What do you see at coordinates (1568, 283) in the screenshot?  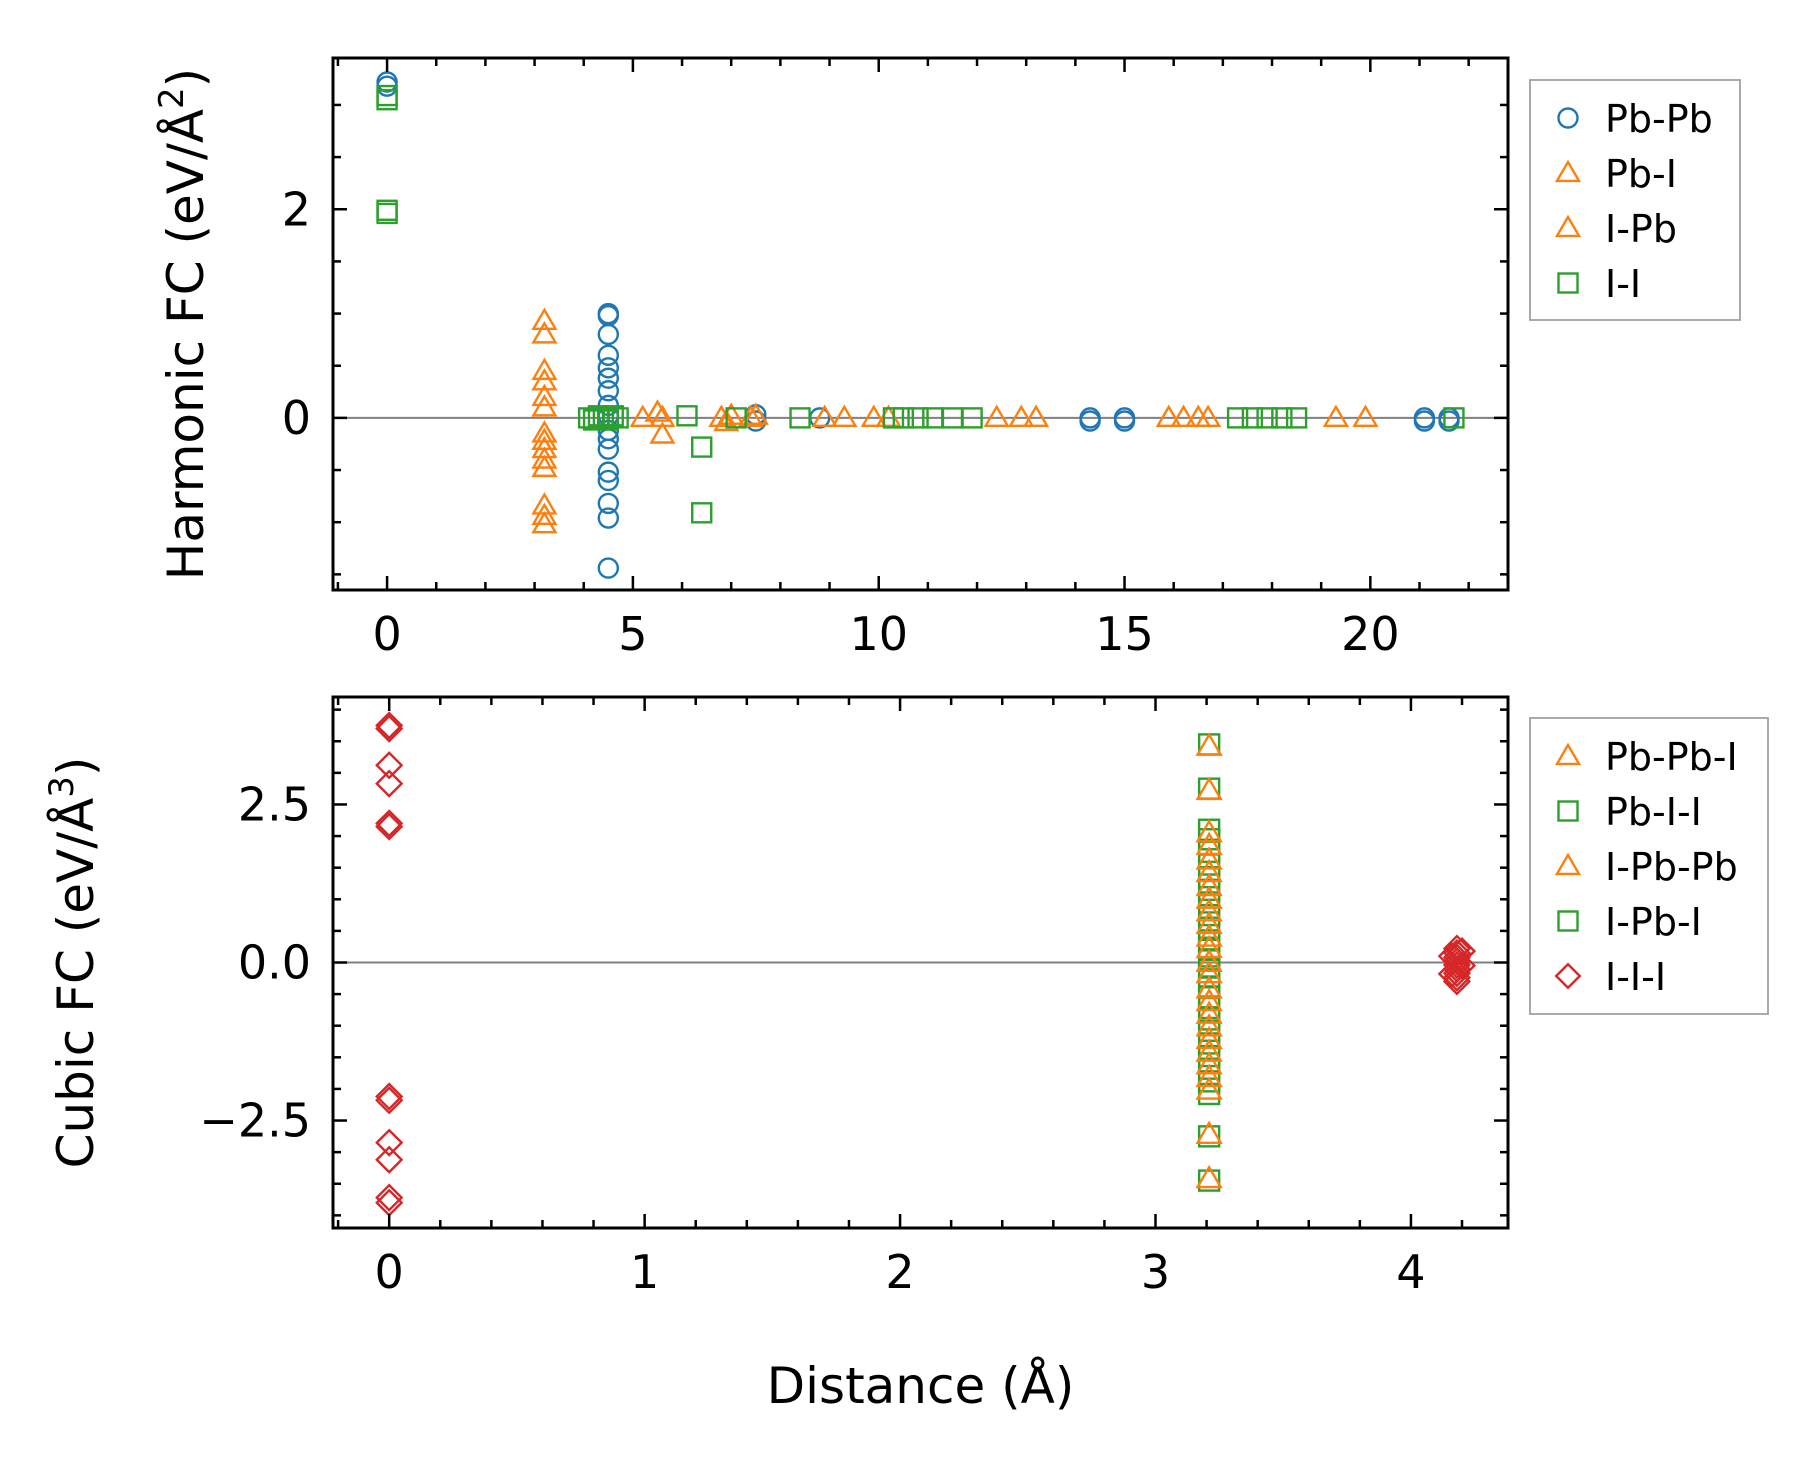 I see `legend-marker-square` at bounding box center [1568, 283].